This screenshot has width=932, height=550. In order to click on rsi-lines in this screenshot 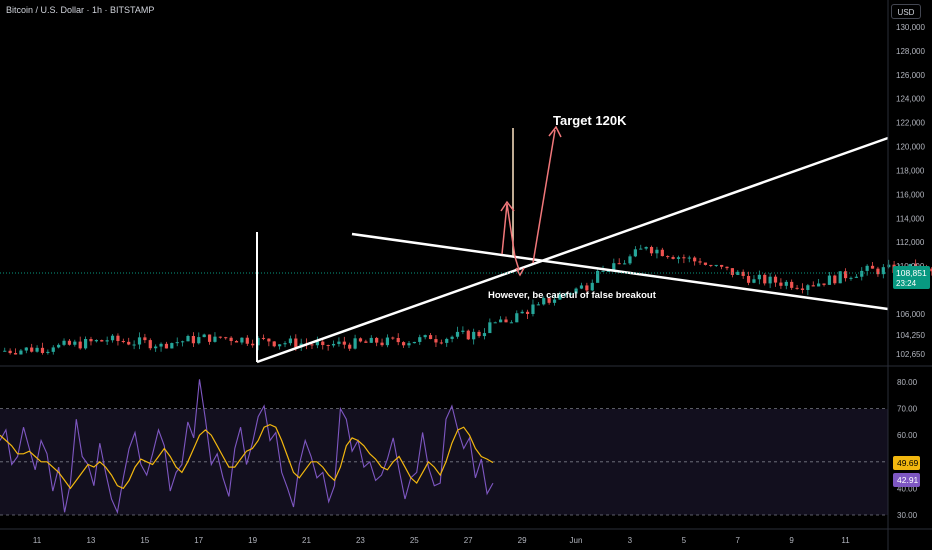, I will do `click(247, 447)`.